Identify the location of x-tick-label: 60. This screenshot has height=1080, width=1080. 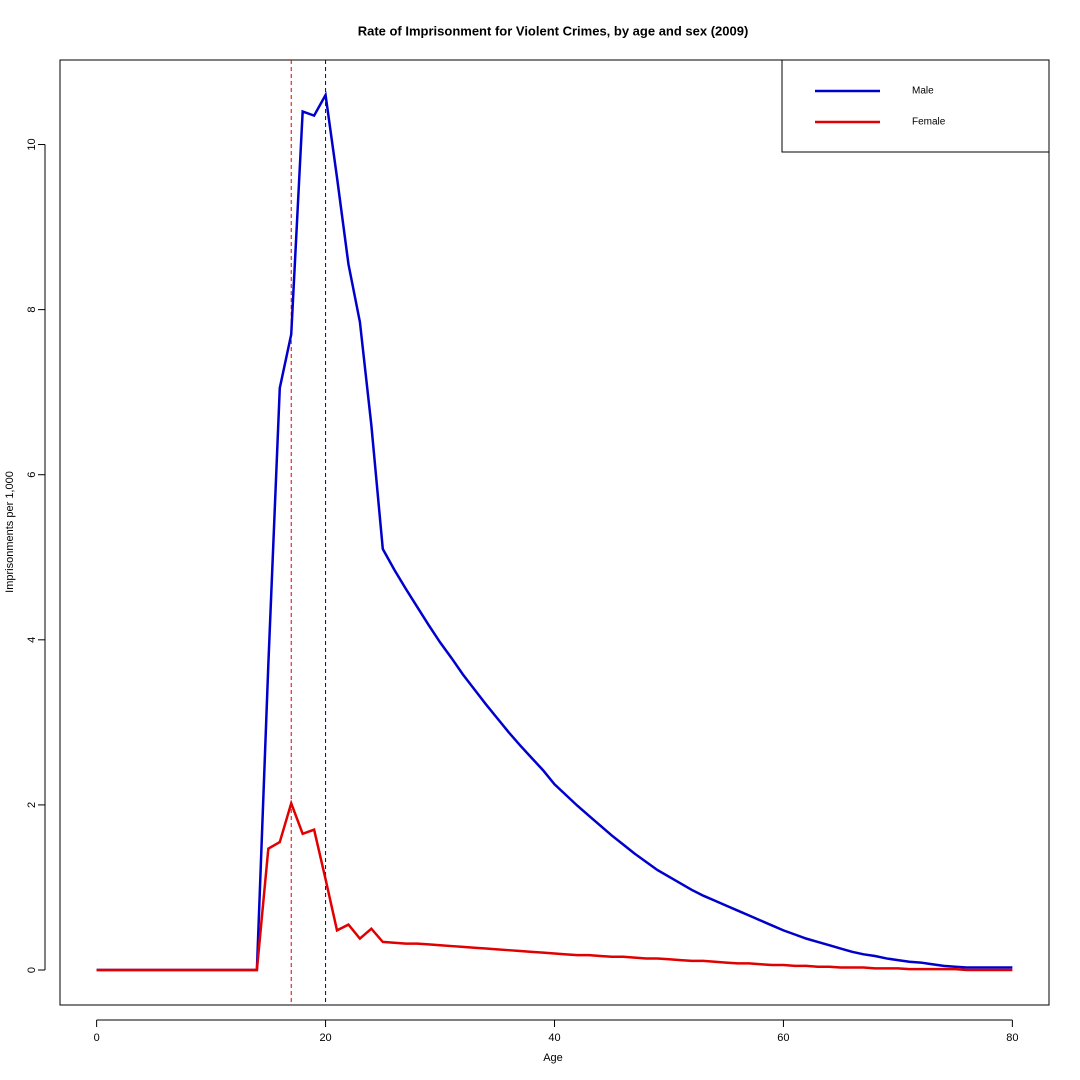
(783, 1038).